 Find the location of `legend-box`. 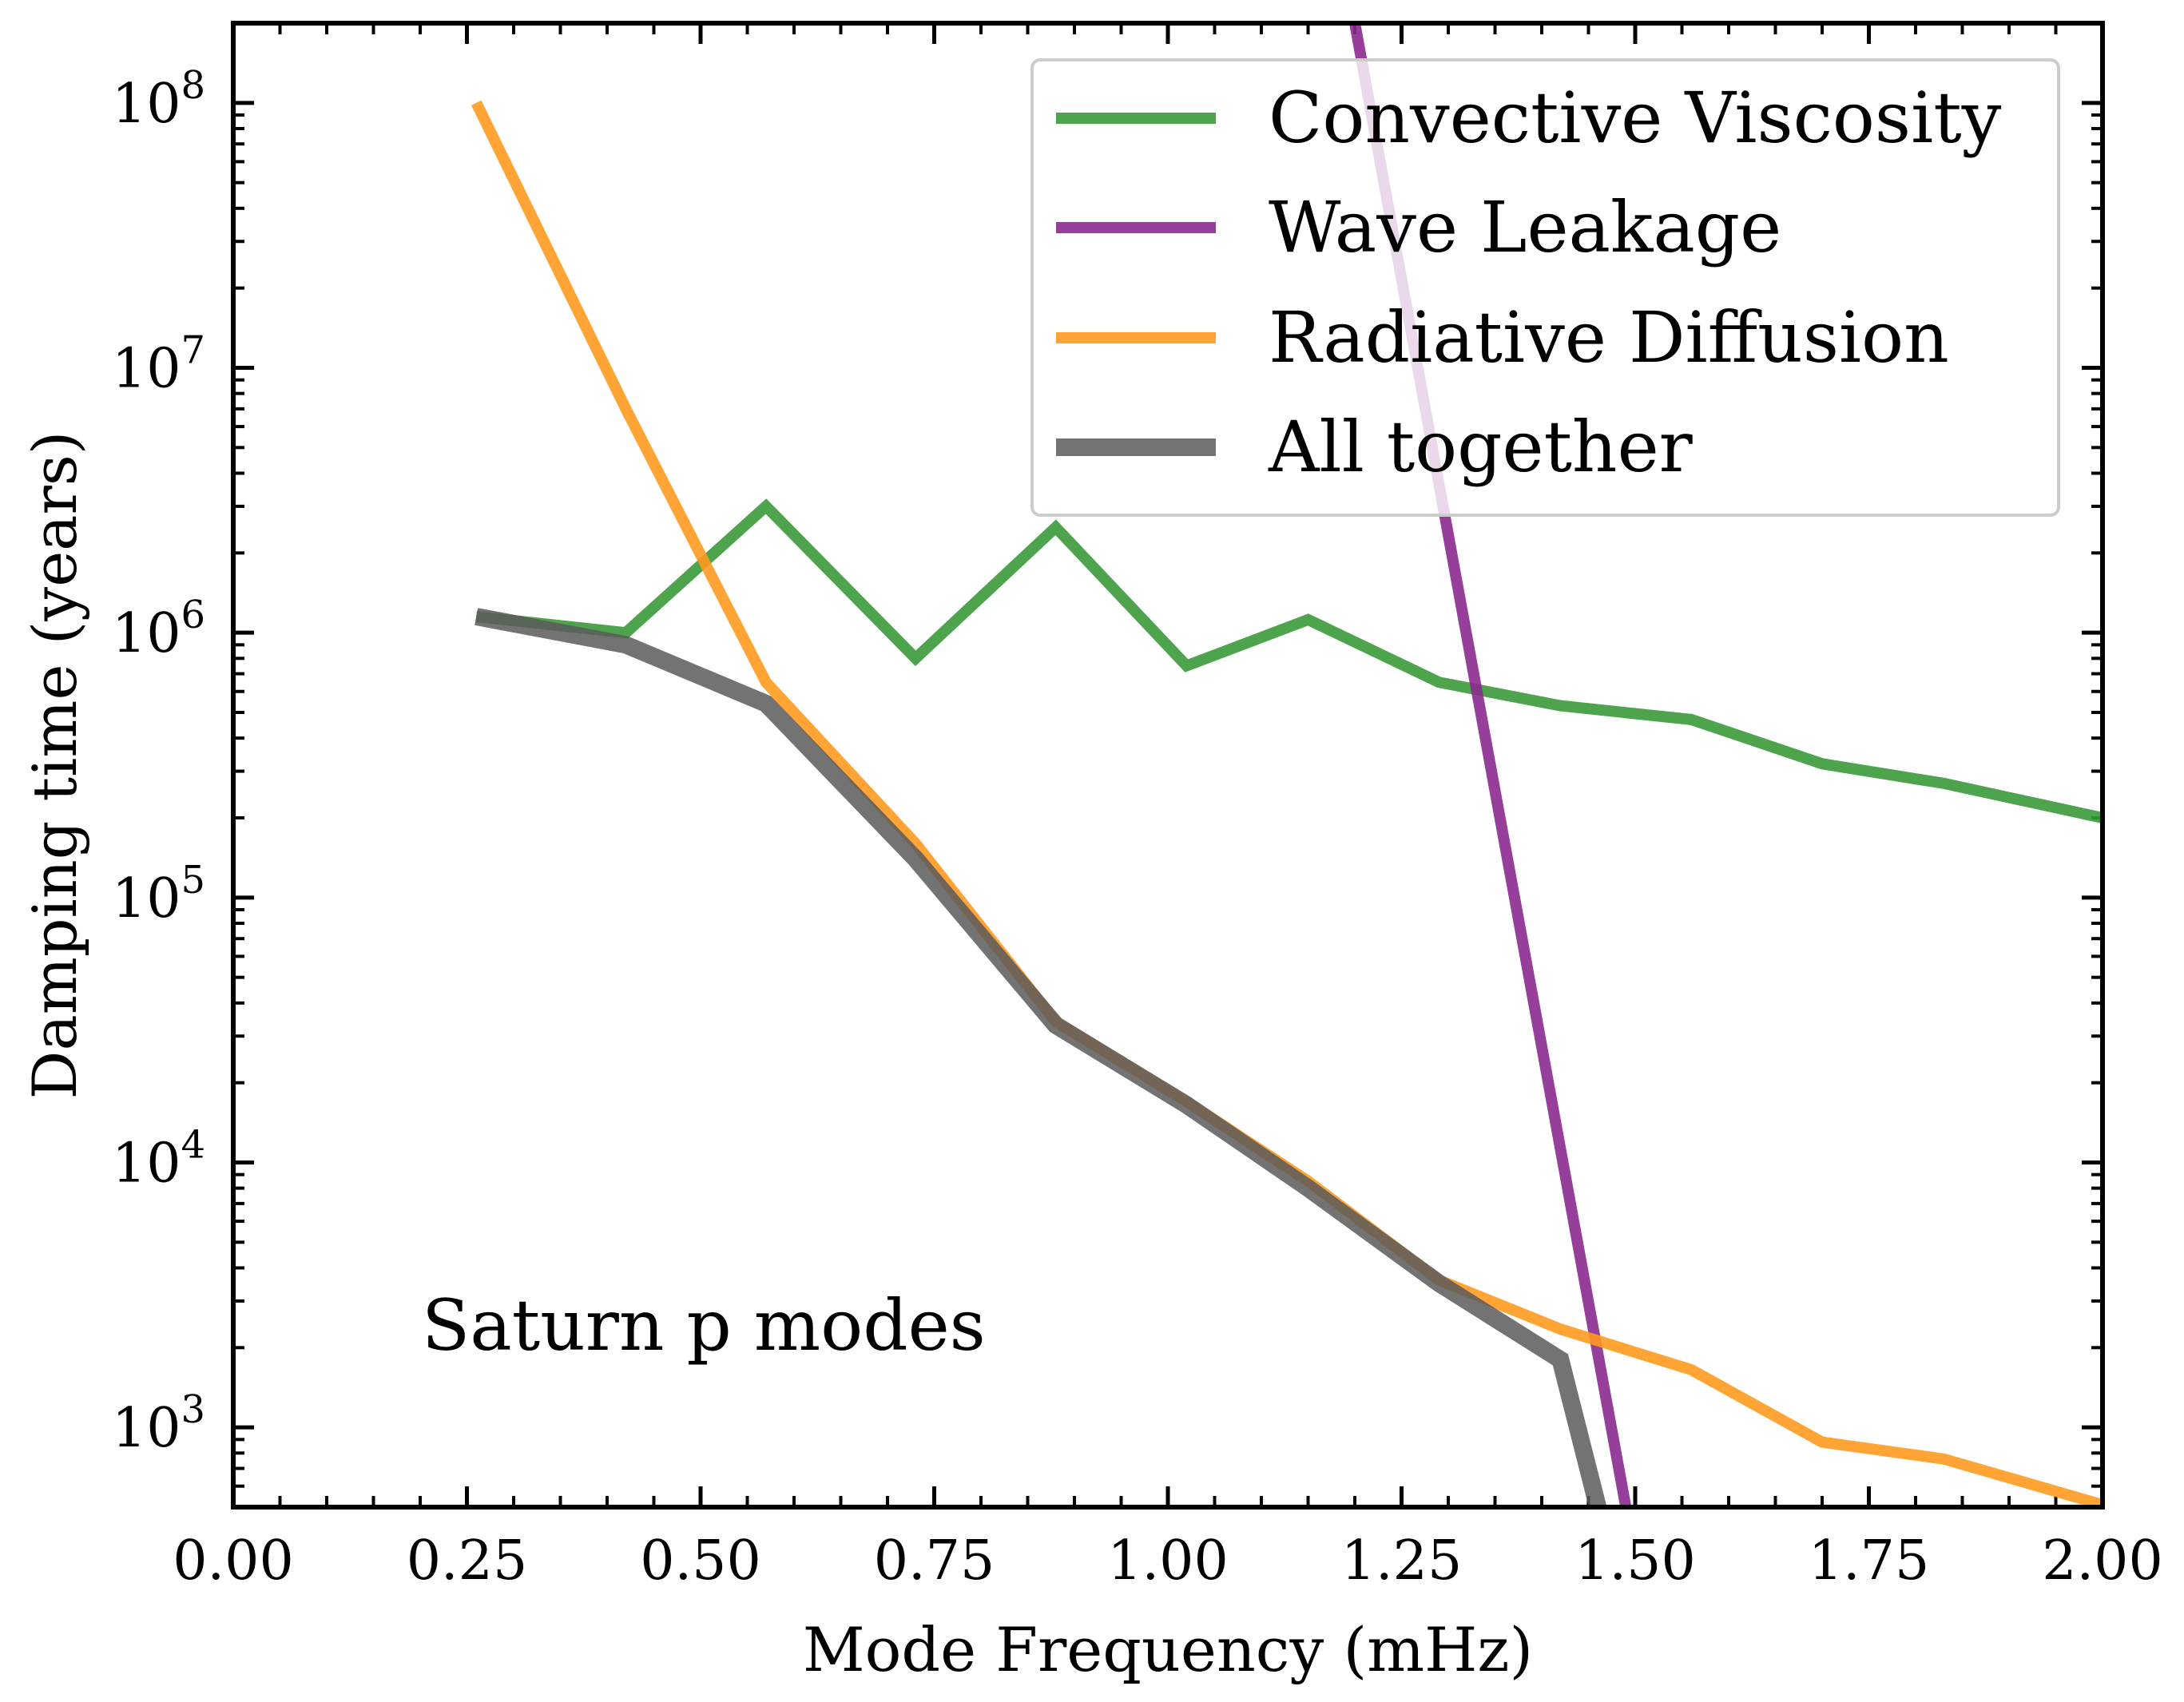

legend-box is located at coordinates (1545, 287).